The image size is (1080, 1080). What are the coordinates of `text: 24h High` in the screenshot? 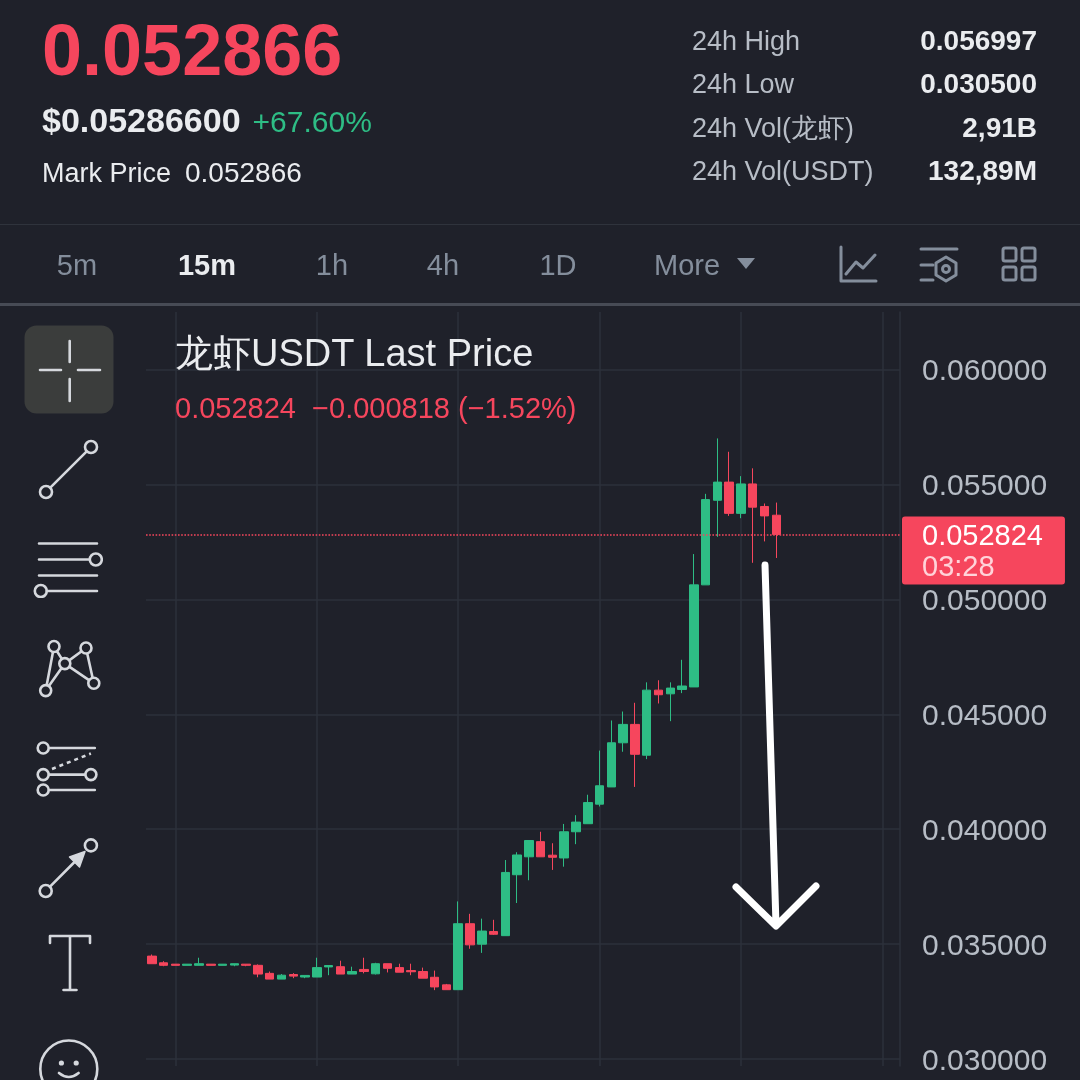 It's located at (746, 41).